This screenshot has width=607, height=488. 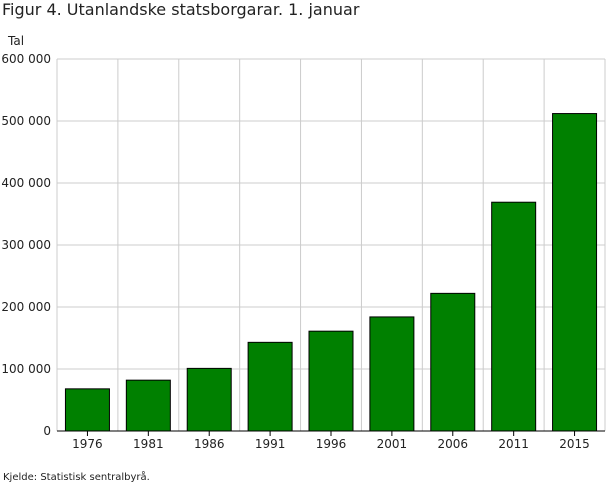 I want to click on bar-1991, so click(x=270, y=386).